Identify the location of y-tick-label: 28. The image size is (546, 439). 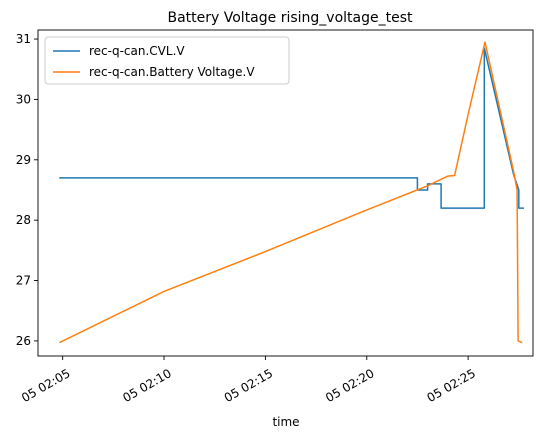
(23, 220).